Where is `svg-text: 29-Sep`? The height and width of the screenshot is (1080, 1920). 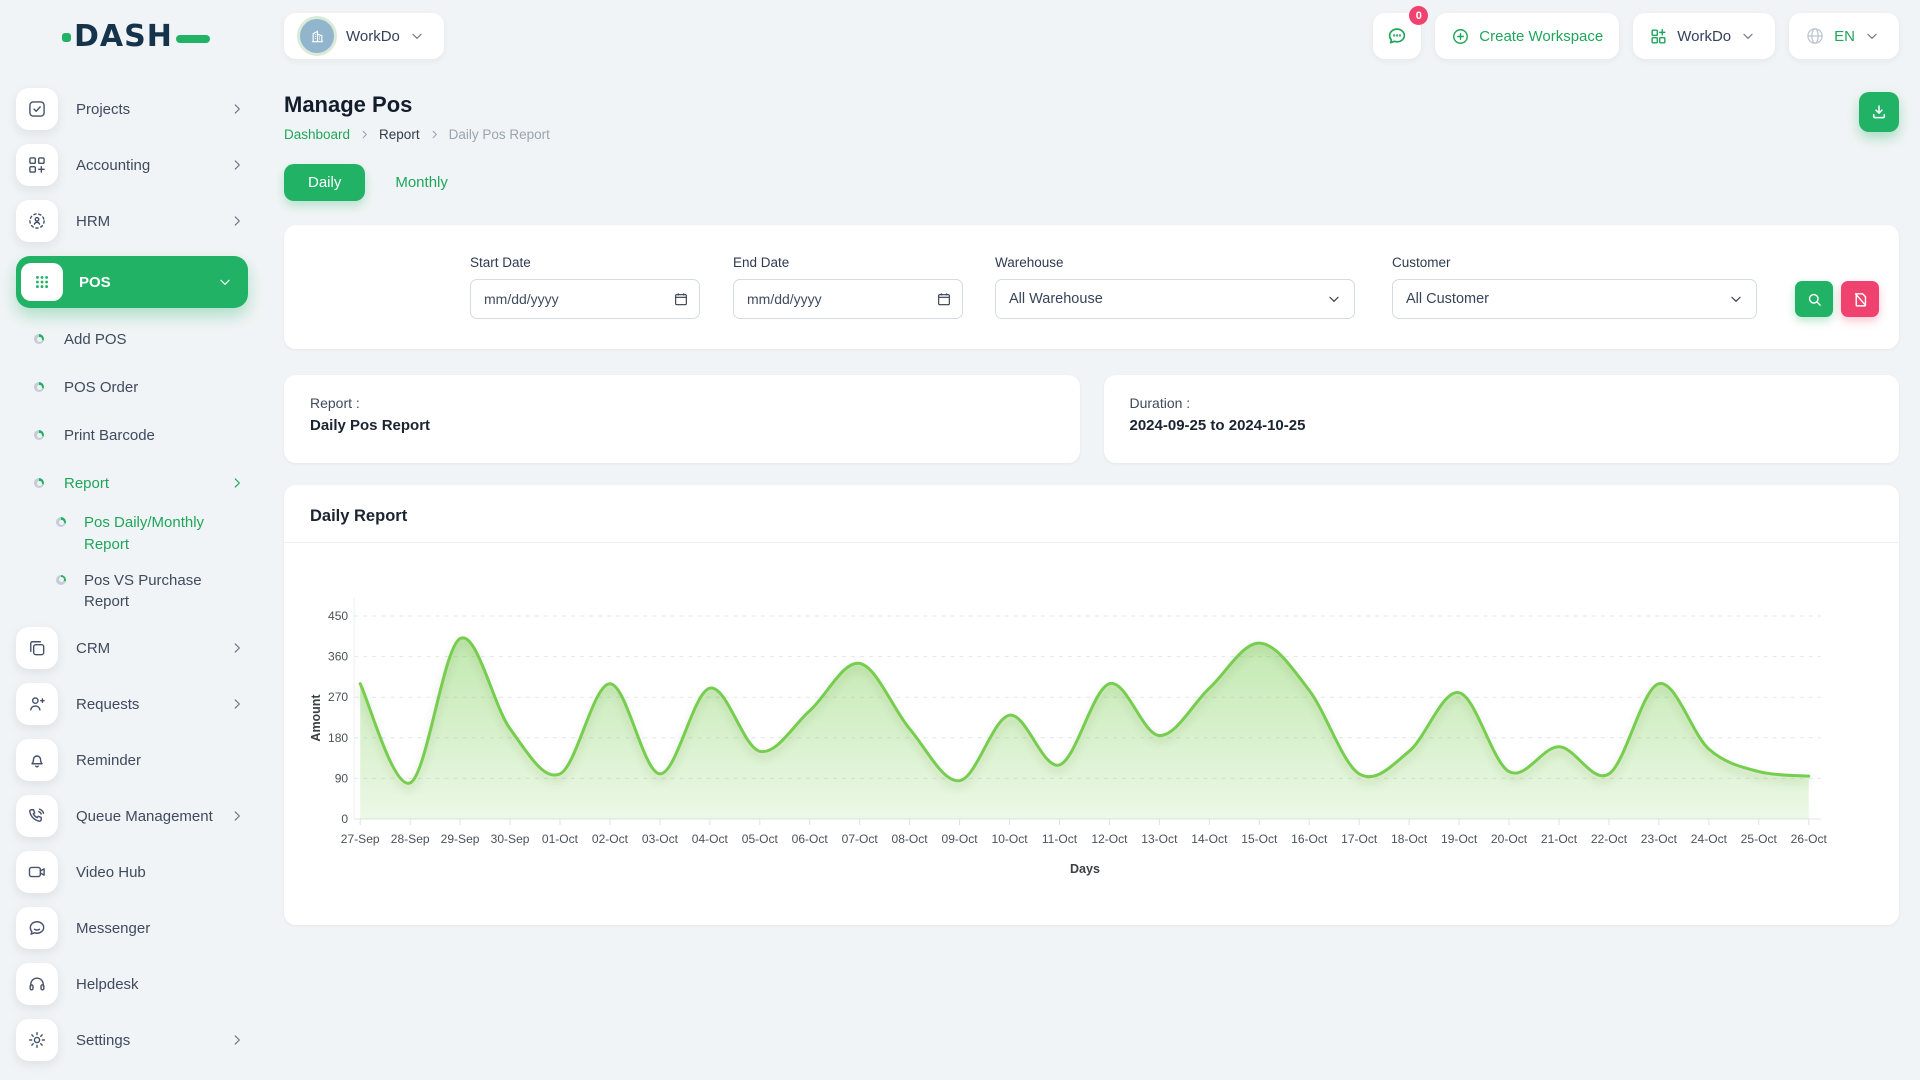
svg-text: 29-Sep is located at coordinates (460, 839).